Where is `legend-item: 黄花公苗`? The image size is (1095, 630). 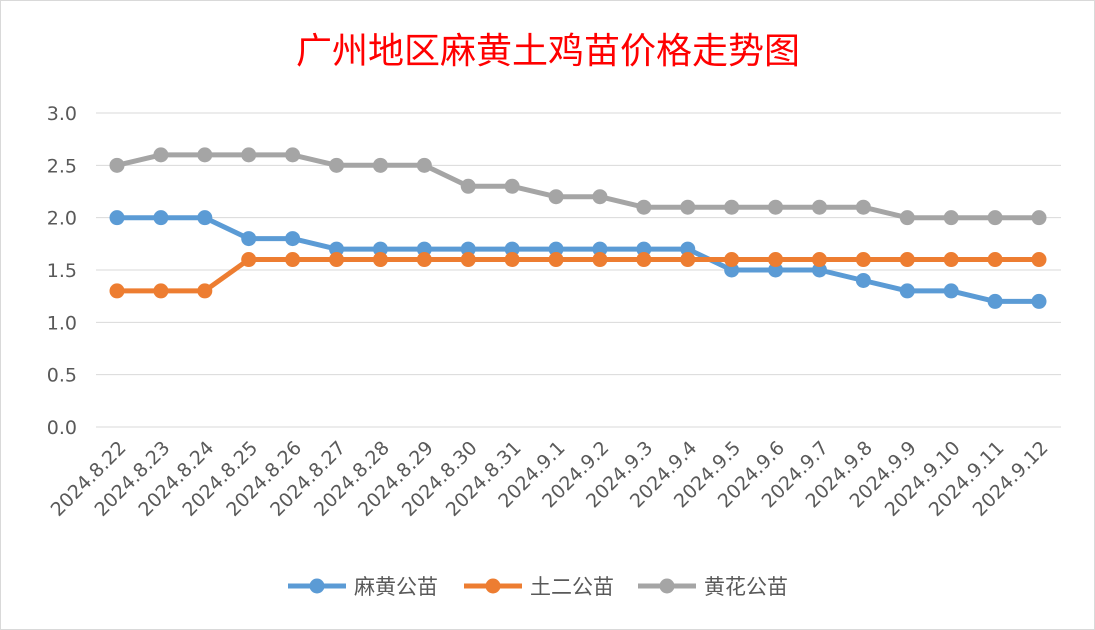
legend-item: 黄花公苗 is located at coordinates (713, 587).